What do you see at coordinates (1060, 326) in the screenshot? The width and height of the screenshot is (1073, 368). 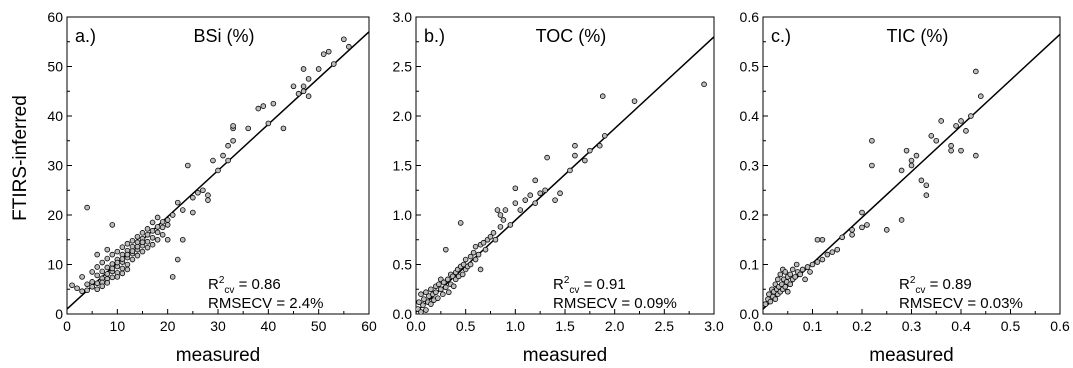 I see `x-tick-label: 0.6` at bounding box center [1060, 326].